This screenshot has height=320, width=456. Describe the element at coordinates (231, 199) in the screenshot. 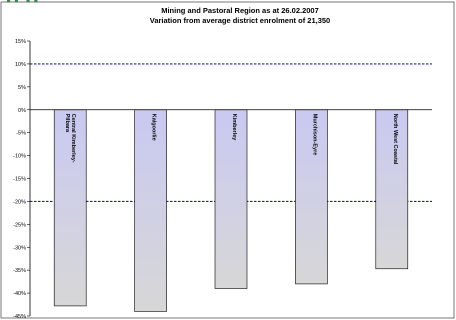

I see `bar-kimberley` at that location.